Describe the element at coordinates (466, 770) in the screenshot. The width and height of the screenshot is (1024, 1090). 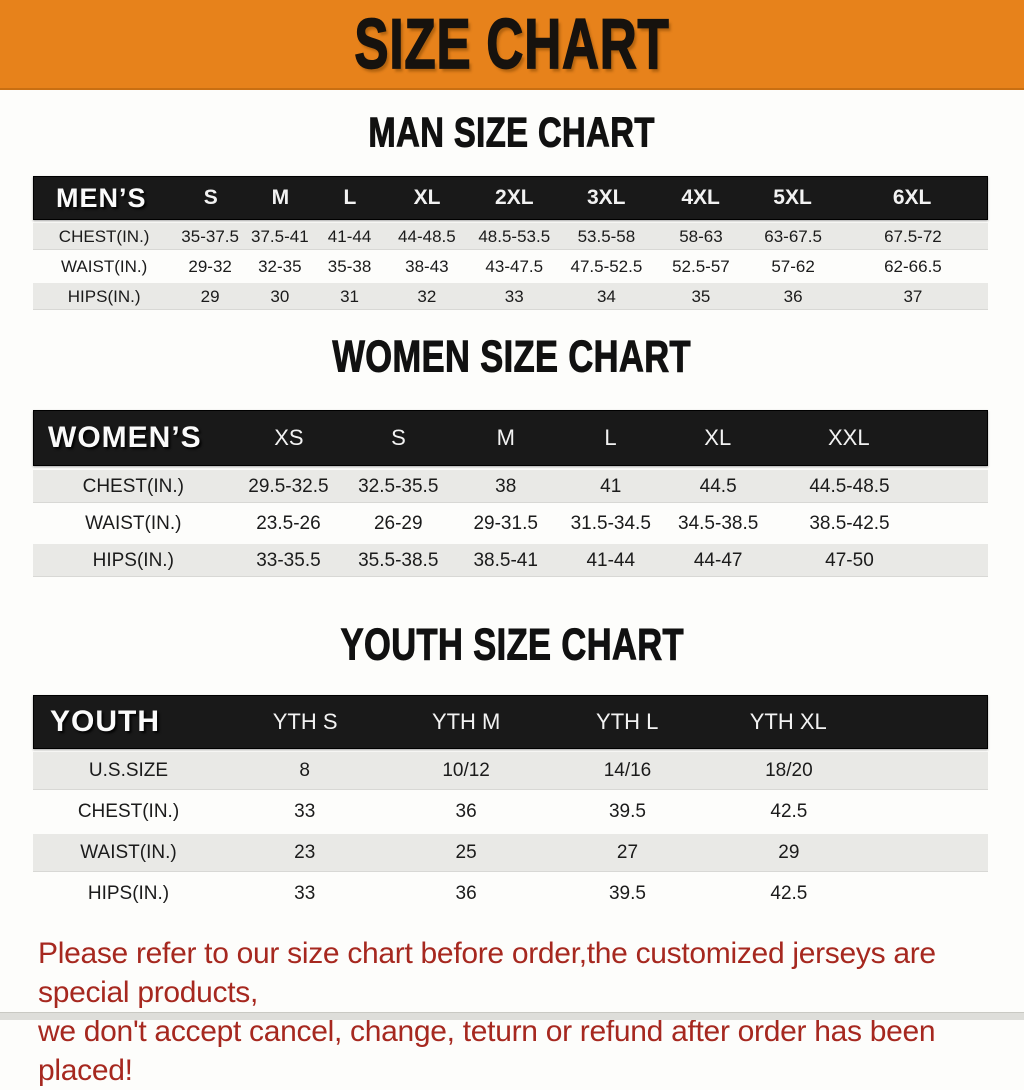
I see `size-value: 10/12` at that location.